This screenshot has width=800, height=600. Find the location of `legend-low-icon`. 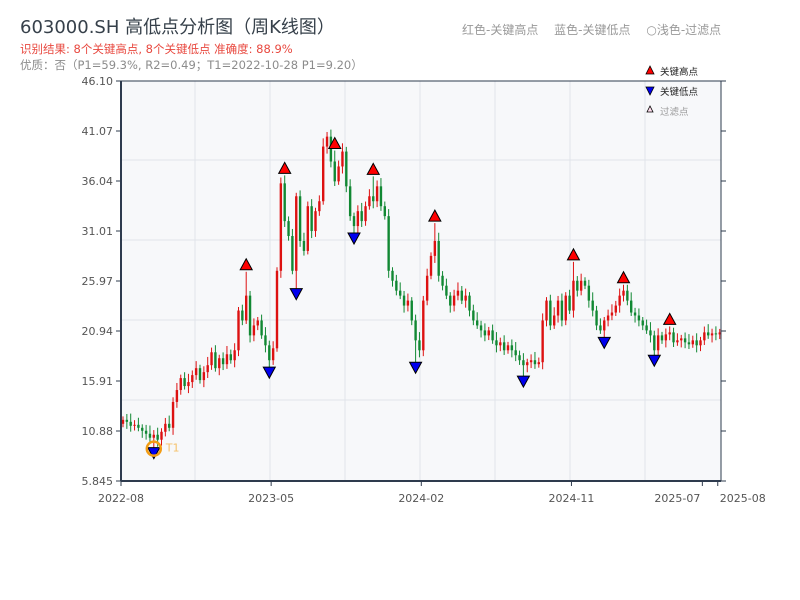

legend-low-icon is located at coordinates (650, 91).